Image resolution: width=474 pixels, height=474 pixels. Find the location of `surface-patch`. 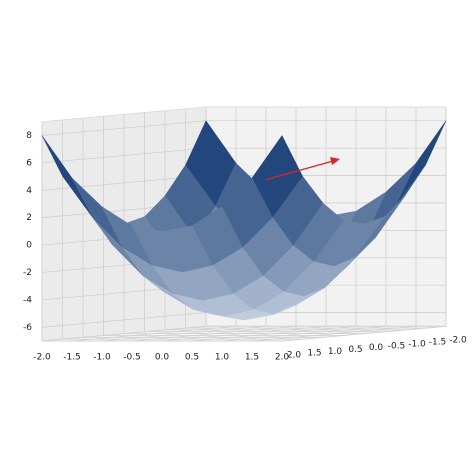

surface-patch is located at coordinates (187, 249).